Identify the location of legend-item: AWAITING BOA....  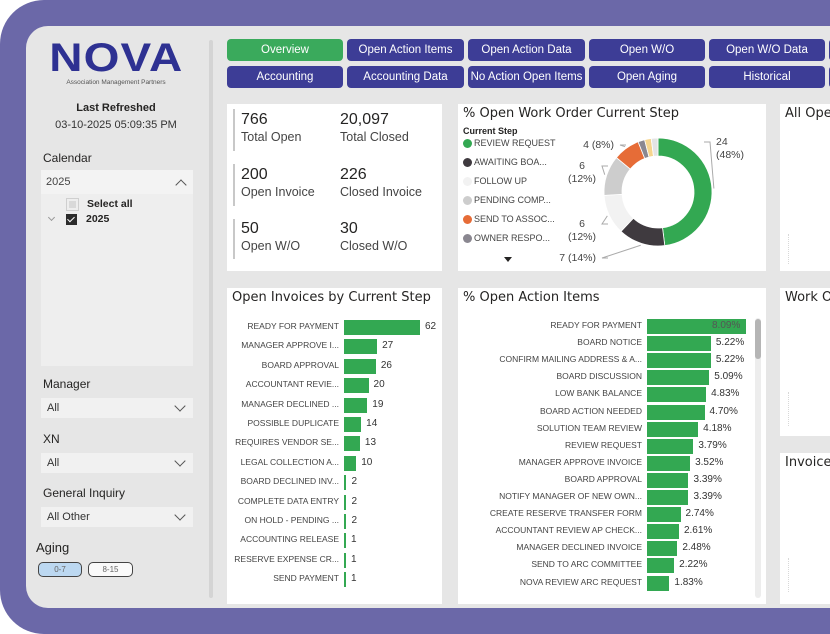
(505, 162).